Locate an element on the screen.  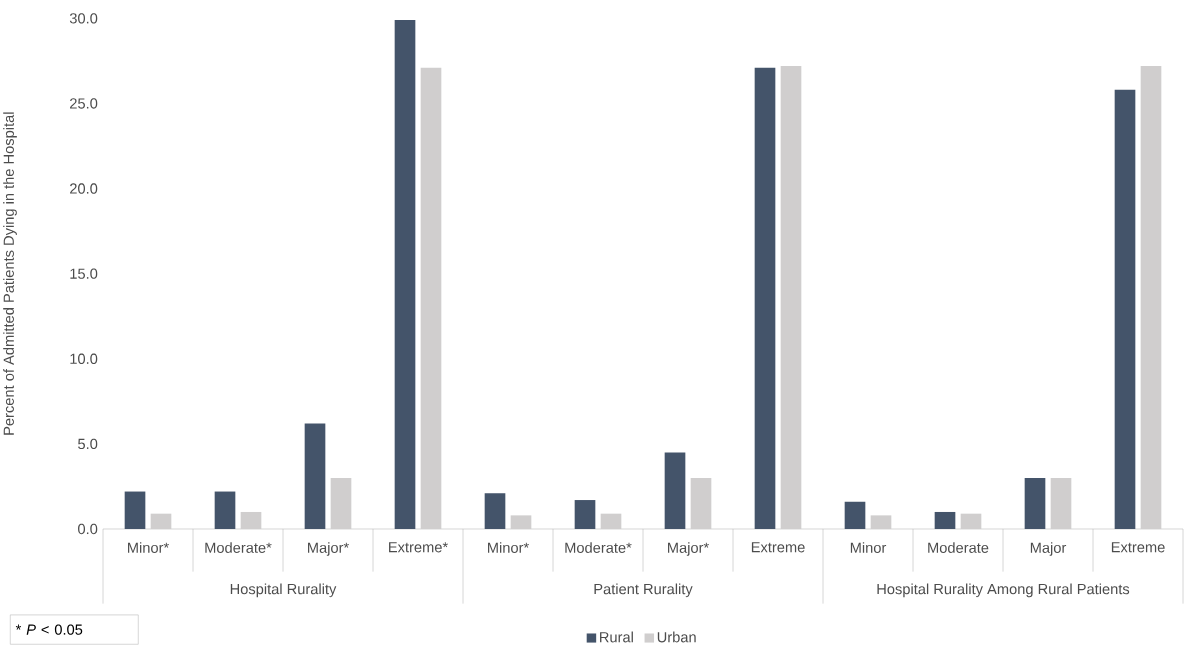
y-tick-label: 10.0 is located at coordinates (84, 358).